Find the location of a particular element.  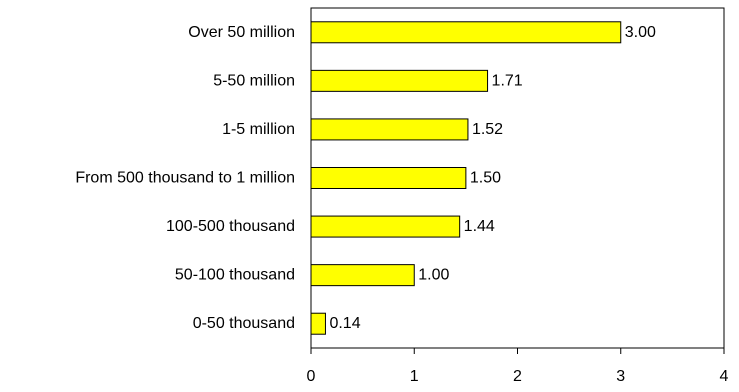

value-label: 0.14 is located at coordinates (344, 323).